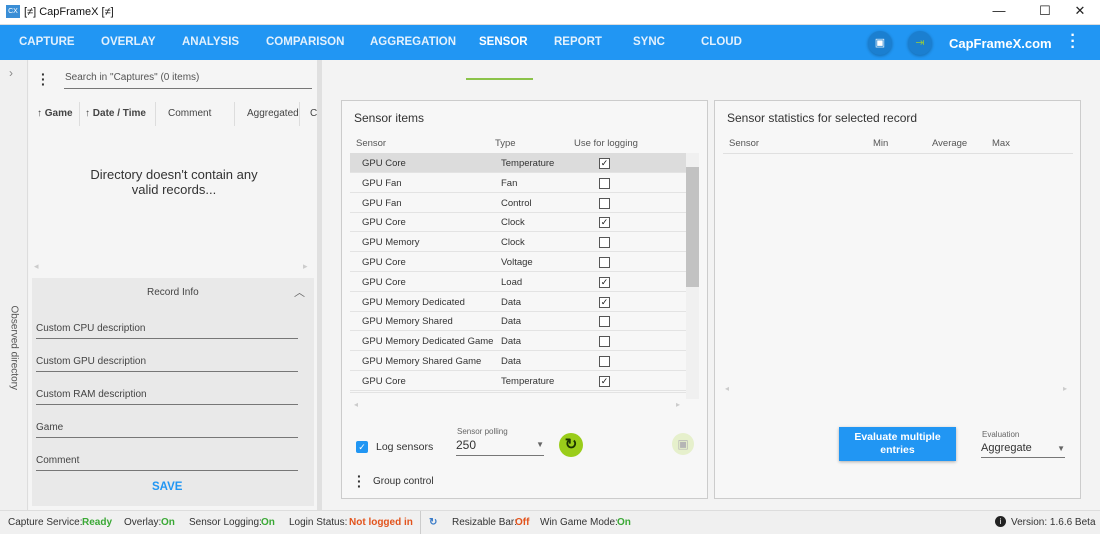 The image size is (1100, 534). Describe the element at coordinates (318, 522) in the screenshot. I see `login-status-label: Login Status:` at that location.